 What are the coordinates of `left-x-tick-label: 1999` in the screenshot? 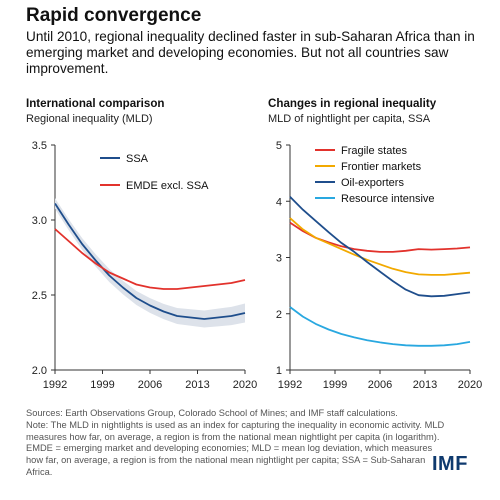 It's located at (102, 385).